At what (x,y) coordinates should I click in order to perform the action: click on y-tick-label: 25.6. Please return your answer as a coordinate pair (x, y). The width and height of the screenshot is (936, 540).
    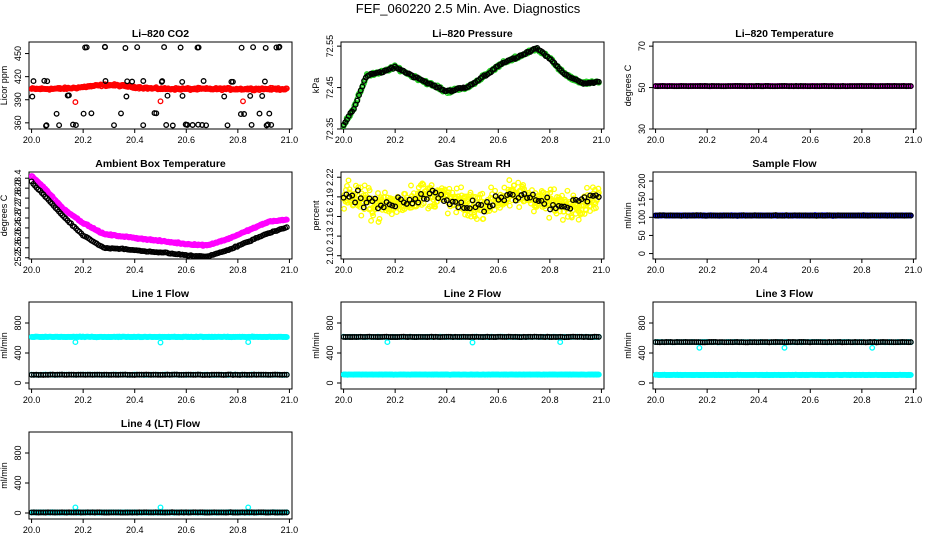
    Looking at the image, I should click on (18, 248).